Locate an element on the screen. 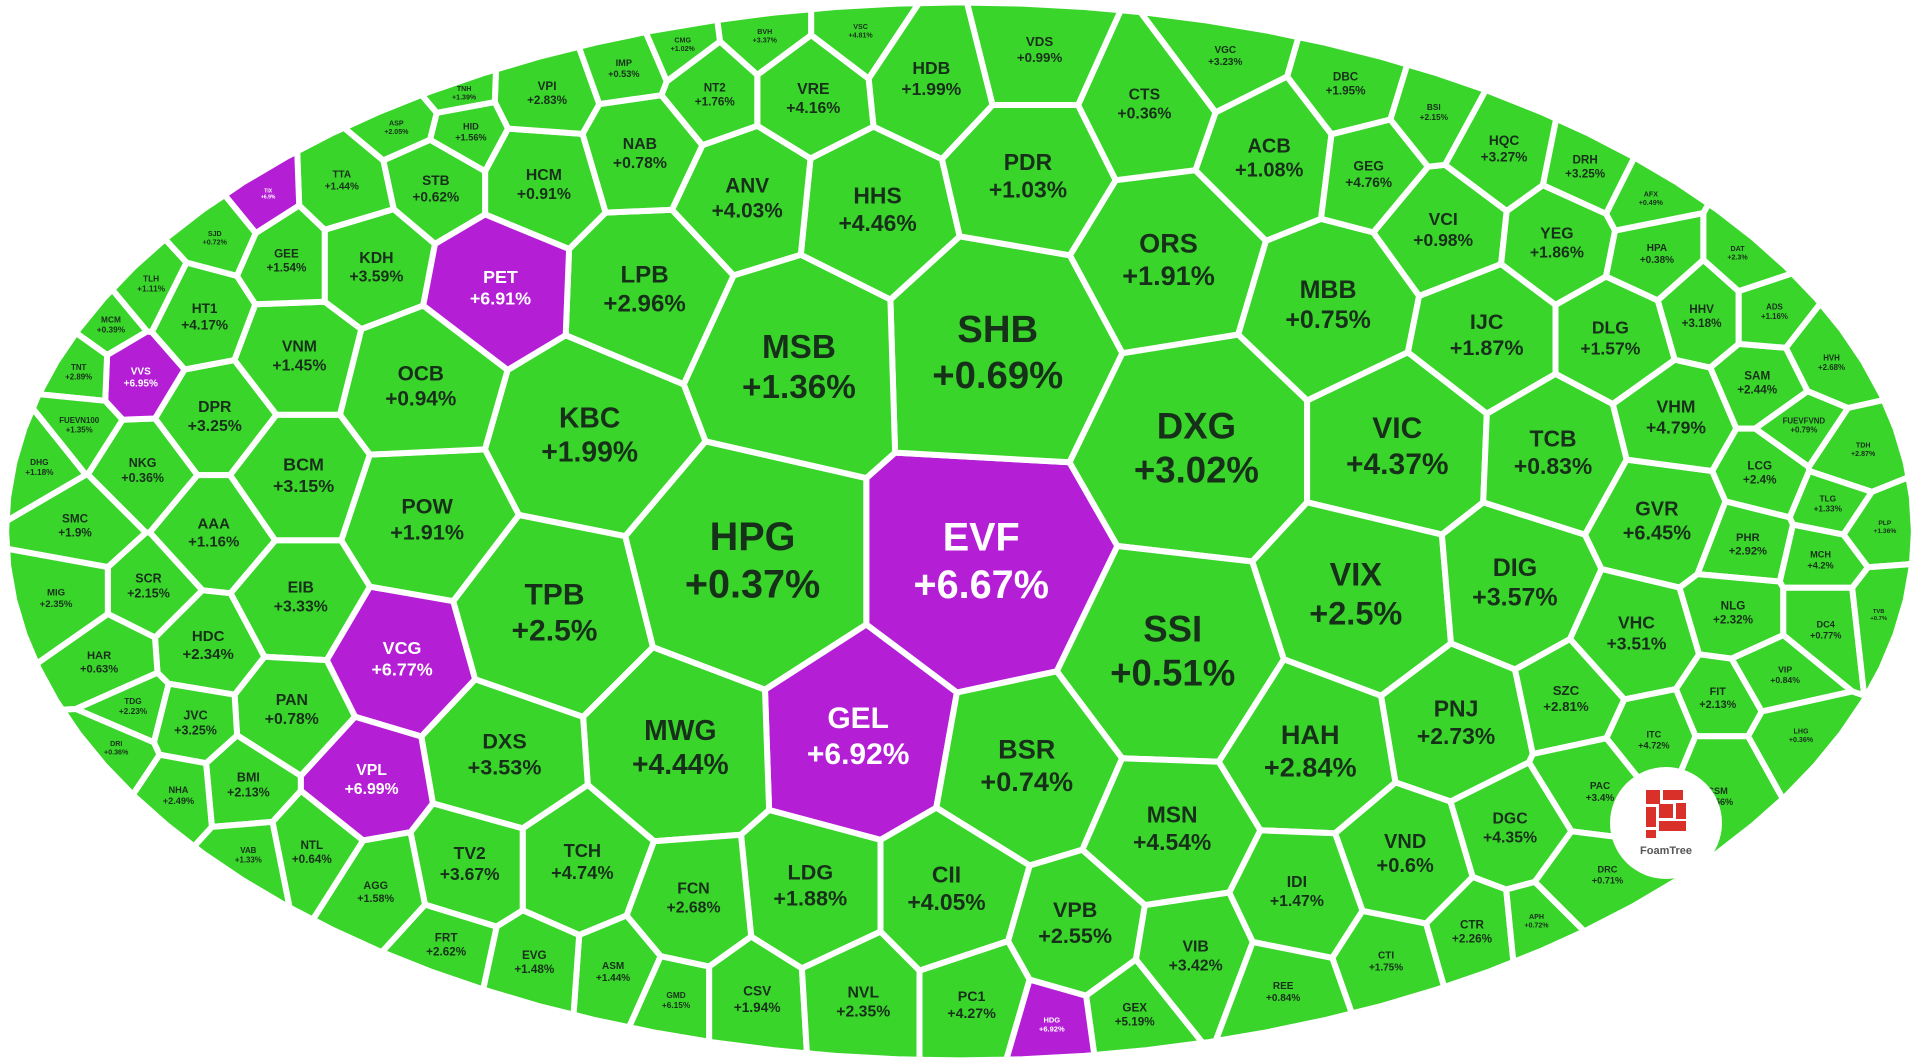 The image size is (1920, 1064). cell-change: +0.51% is located at coordinates (1172, 672).